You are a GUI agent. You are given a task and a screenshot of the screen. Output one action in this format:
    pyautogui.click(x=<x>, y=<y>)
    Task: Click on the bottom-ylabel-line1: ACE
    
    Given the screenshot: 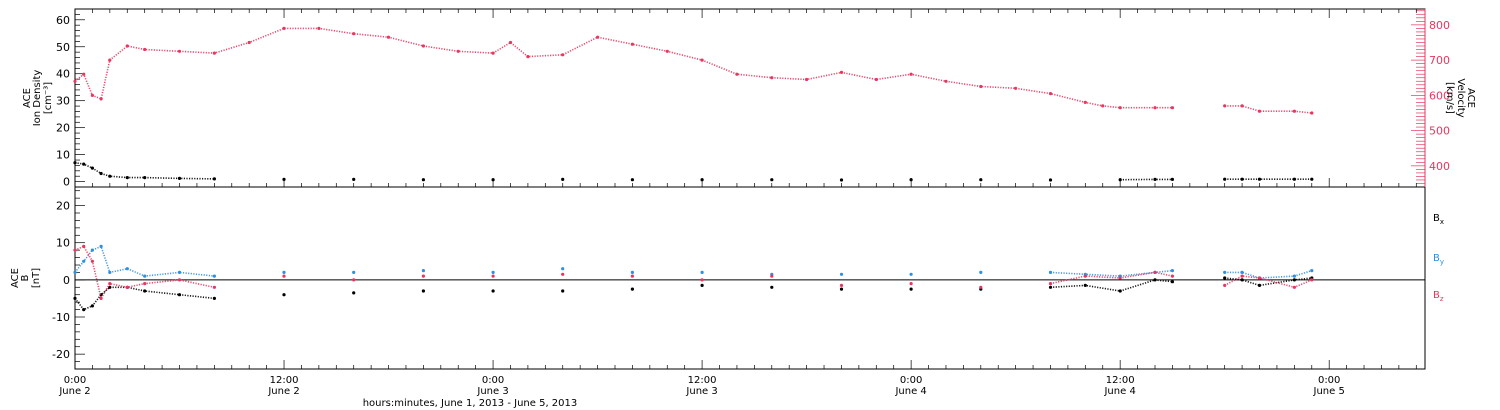 What is the action you would take?
    pyautogui.click(x=15, y=278)
    